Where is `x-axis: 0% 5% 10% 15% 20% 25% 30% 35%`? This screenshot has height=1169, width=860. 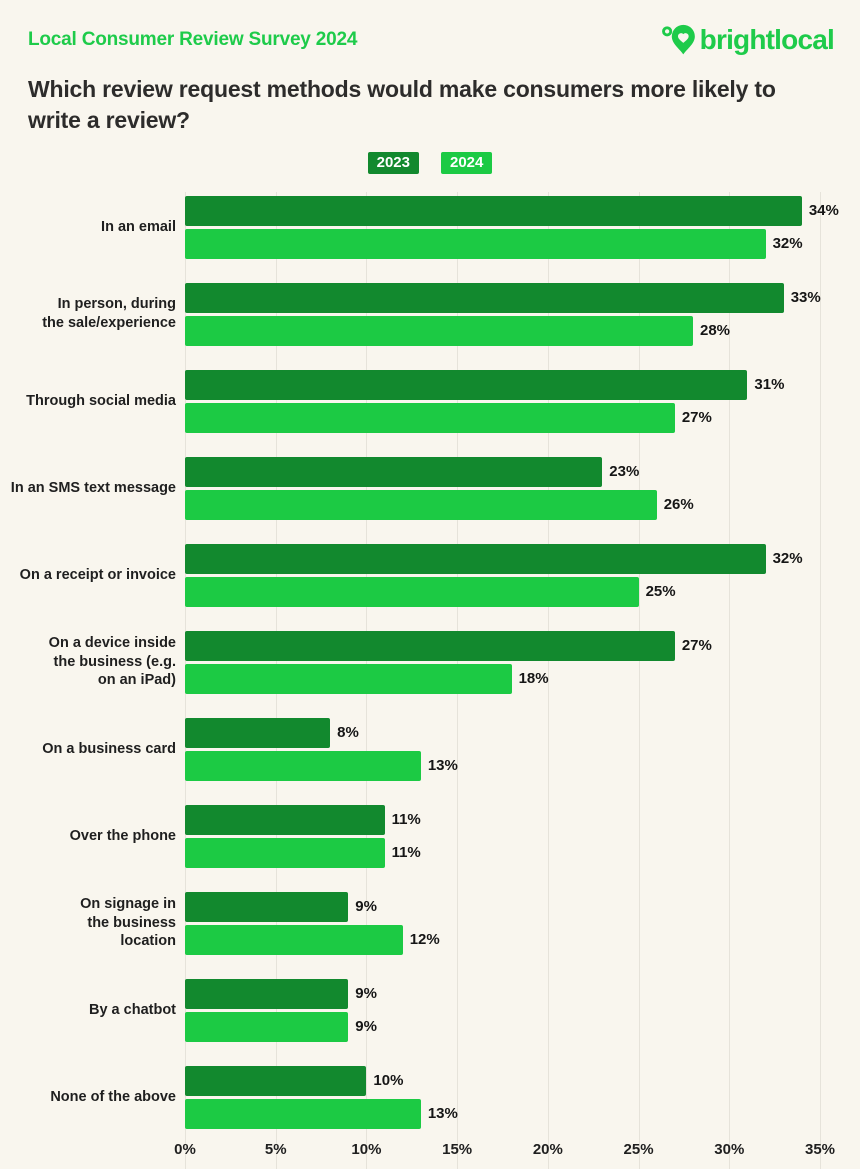
x-axis: 0% 5% 10% 15% 20% 25% 30% 35% is located at coordinates (504, 1151).